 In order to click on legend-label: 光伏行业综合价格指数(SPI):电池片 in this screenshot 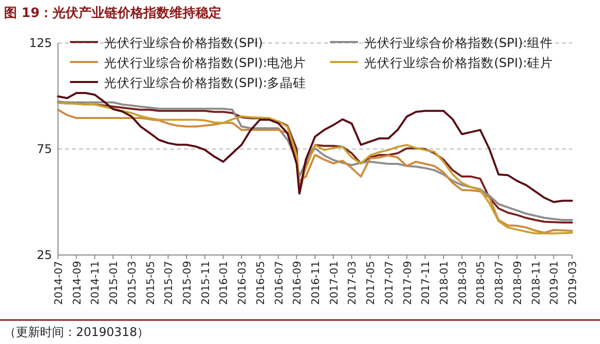, I will do `click(205, 62)`.